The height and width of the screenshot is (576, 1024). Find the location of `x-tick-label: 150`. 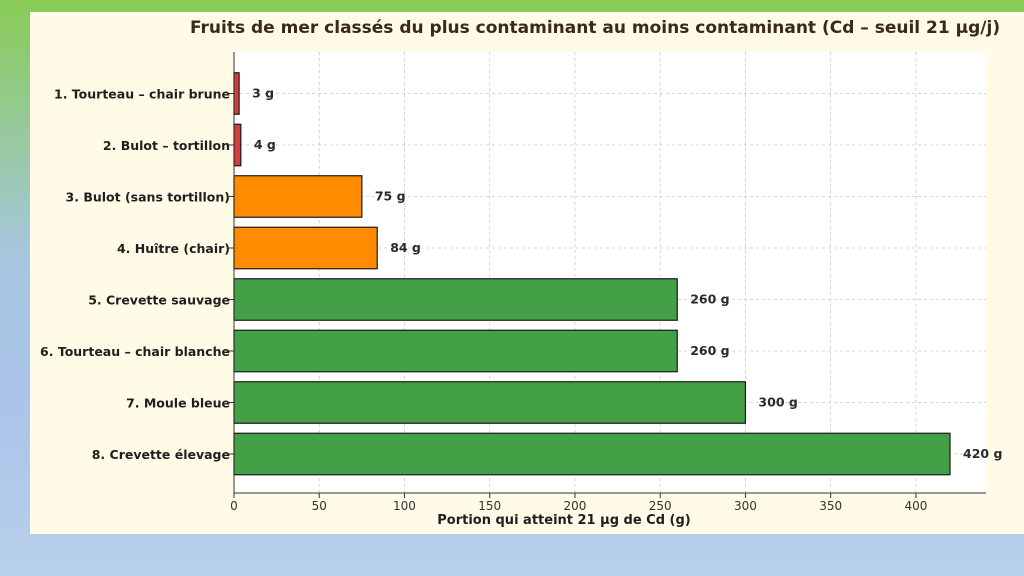

x-tick-label: 150 is located at coordinates (489, 506).